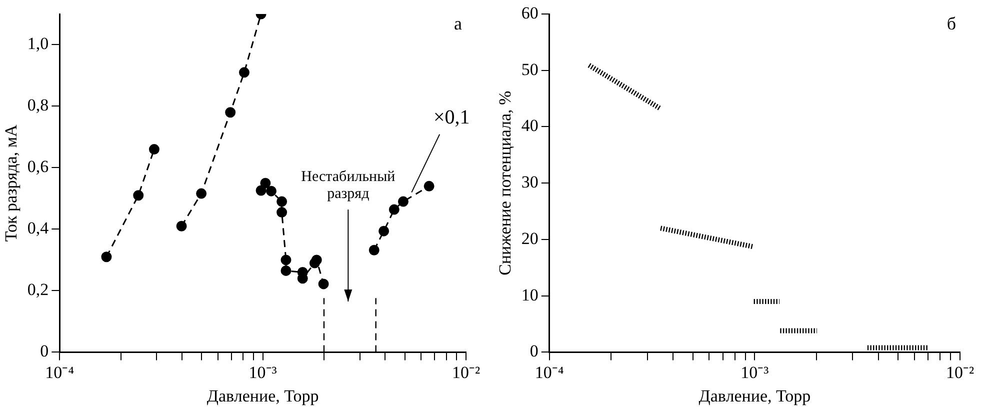 This screenshot has height=407, width=985. What do you see at coordinates (38, 228) in the screenshot?
I see `y-tick-label: 0,4` at bounding box center [38, 228].